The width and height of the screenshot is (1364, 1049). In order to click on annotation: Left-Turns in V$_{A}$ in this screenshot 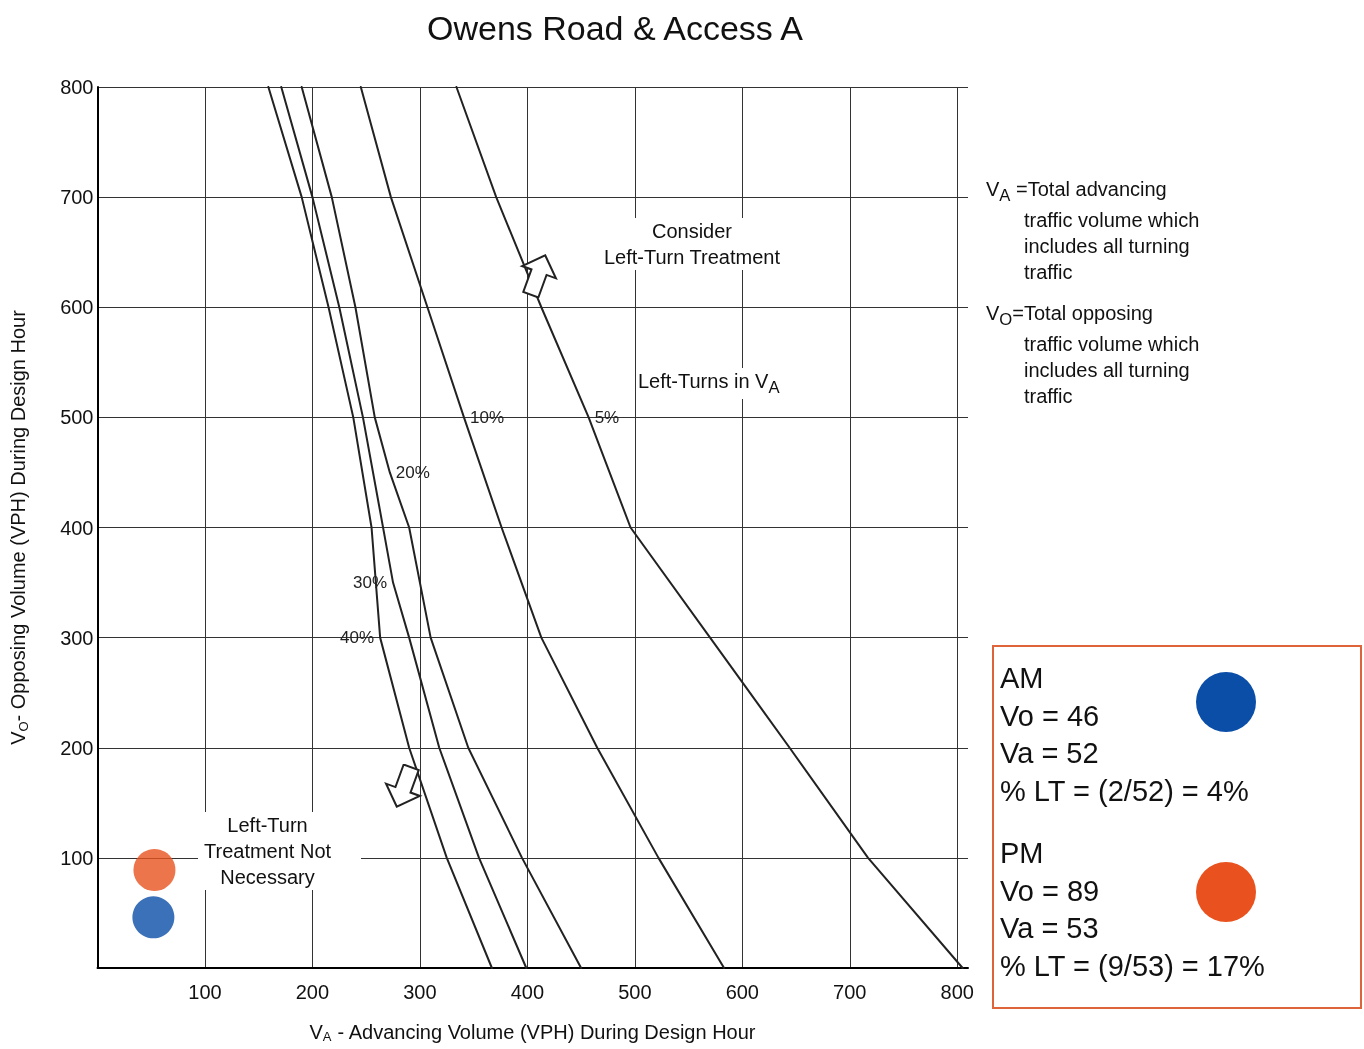, I will do `click(709, 383)`.